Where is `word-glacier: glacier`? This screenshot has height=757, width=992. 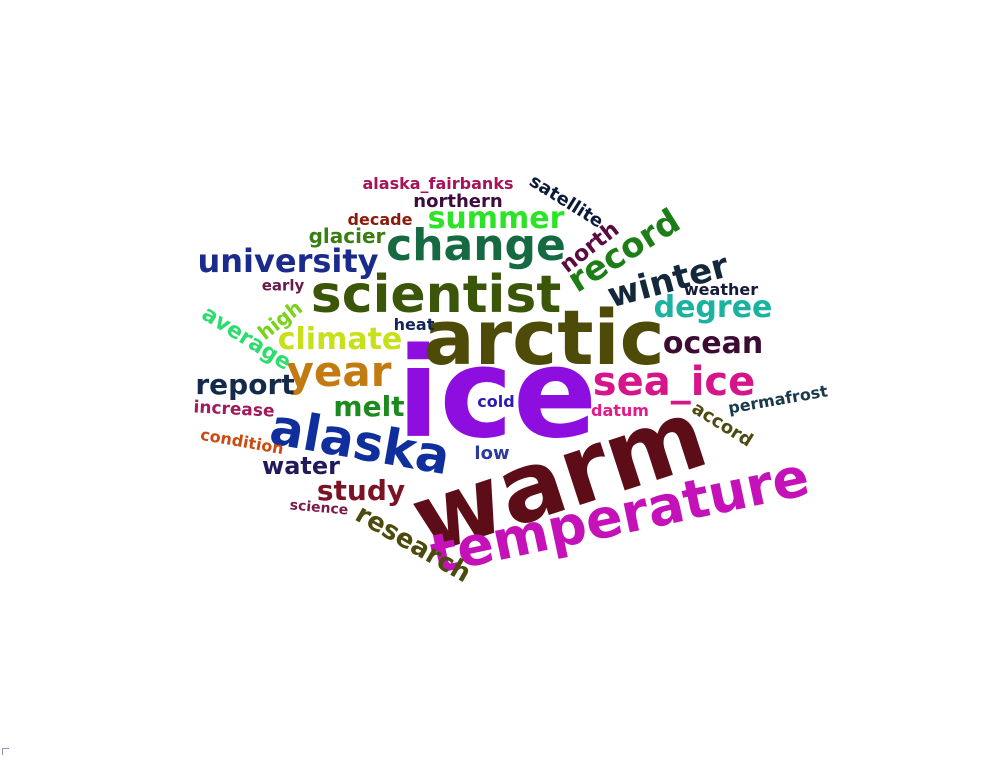
word-glacier: glacier is located at coordinates (347, 236).